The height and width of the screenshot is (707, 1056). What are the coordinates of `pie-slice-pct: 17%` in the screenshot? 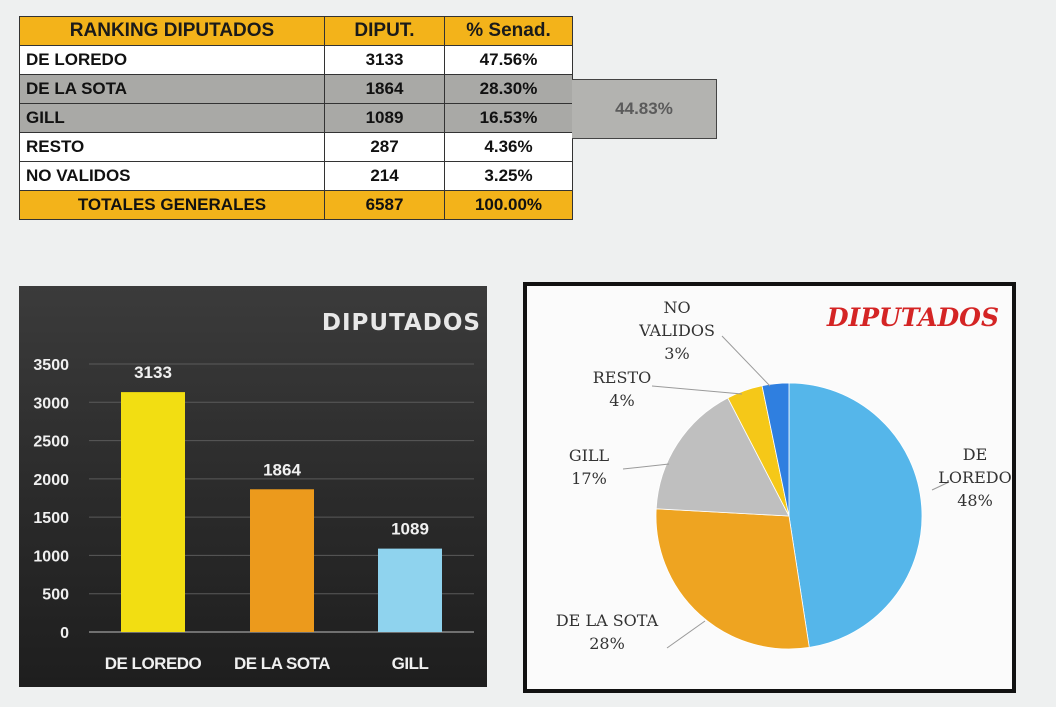 It's located at (589, 478).